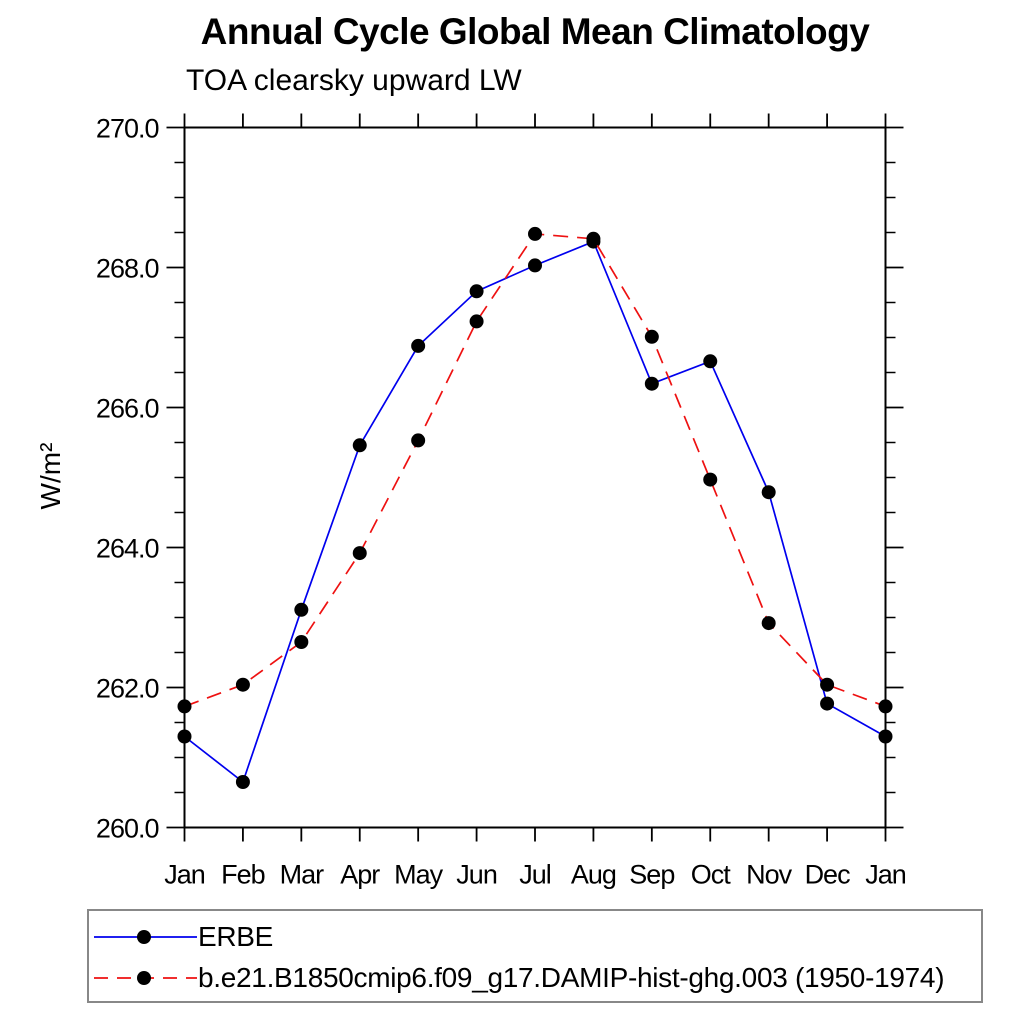  Describe the element at coordinates (535, 875) in the screenshot. I see `x-tick-label: Jul` at that location.